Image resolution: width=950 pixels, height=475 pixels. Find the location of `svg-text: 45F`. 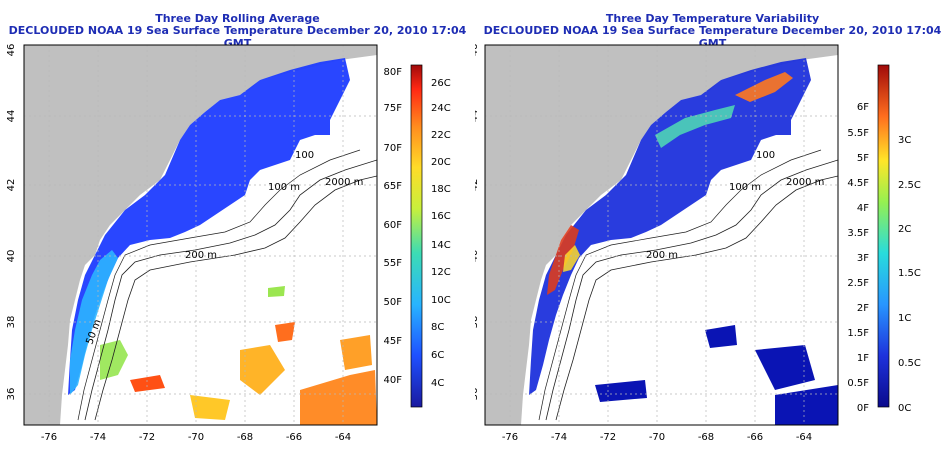

svg-text: 45F is located at coordinates (393, 341).